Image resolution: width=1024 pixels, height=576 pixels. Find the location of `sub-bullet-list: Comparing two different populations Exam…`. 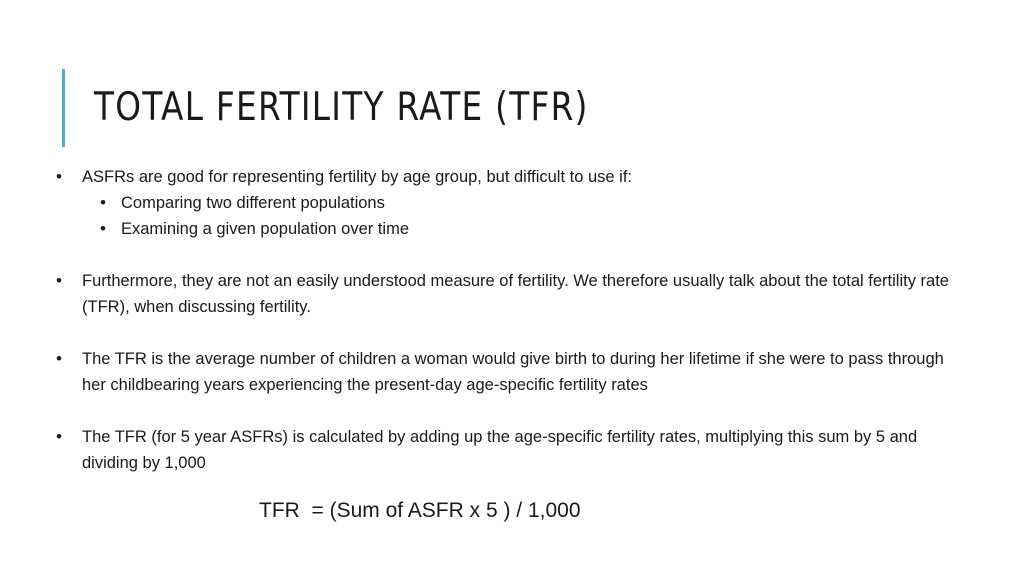

sub-bullet-list: Comparing two different populations Exam… is located at coordinates (524, 216).